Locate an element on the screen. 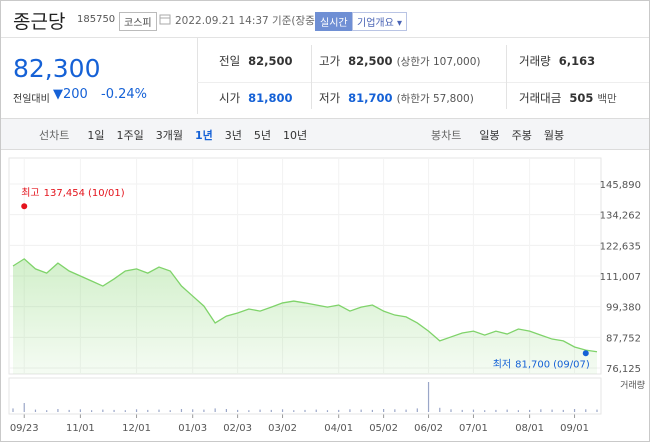  change: ▼200 is located at coordinates (70, 94).